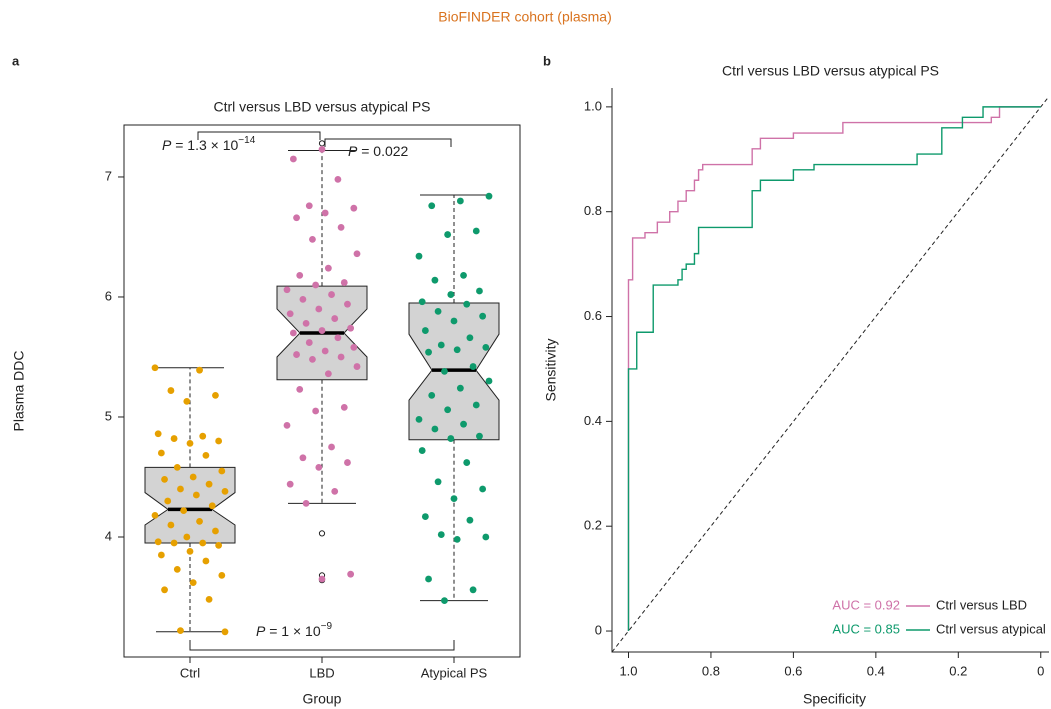 This screenshot has width=1051, height=709. What do you see at coordinates (16, 60) in the screenshot?
I see `panel-letter: a` at bounding box center [16, 60].